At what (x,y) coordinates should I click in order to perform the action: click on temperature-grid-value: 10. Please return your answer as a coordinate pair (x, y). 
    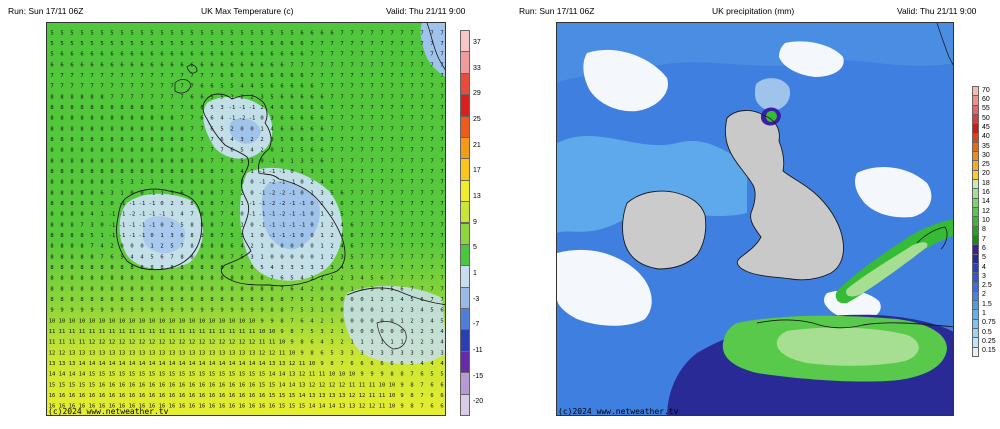
    Looking at the image, I should click on (152, 321).